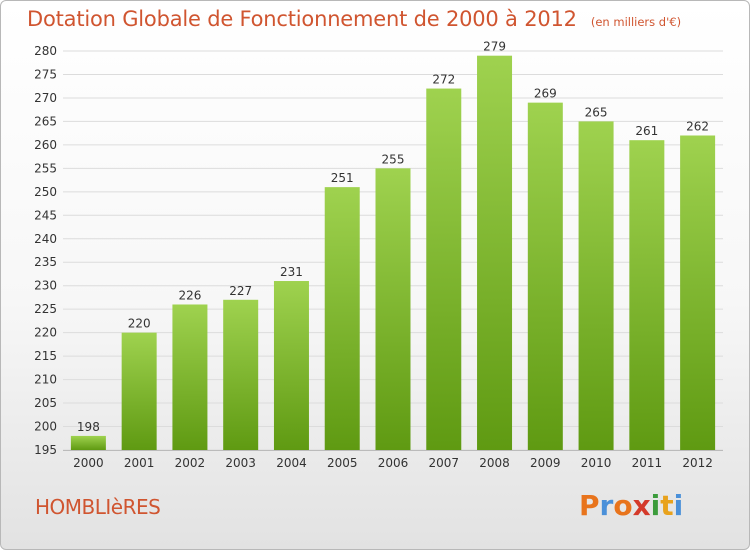 The image size is (750, 550). Describe the element at coordinates (443, 80) in the screenshot. I see `data-label: 272` at that location.